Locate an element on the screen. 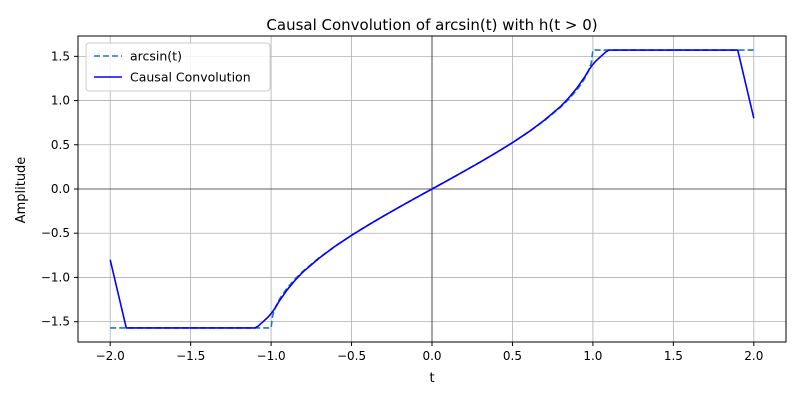 The height and width of the screenshot is (400, 800). y-axis: −1.5 −1.0 −0.5 0.0 0.5 1.0 1.5 is located at coordinates (59, 189).